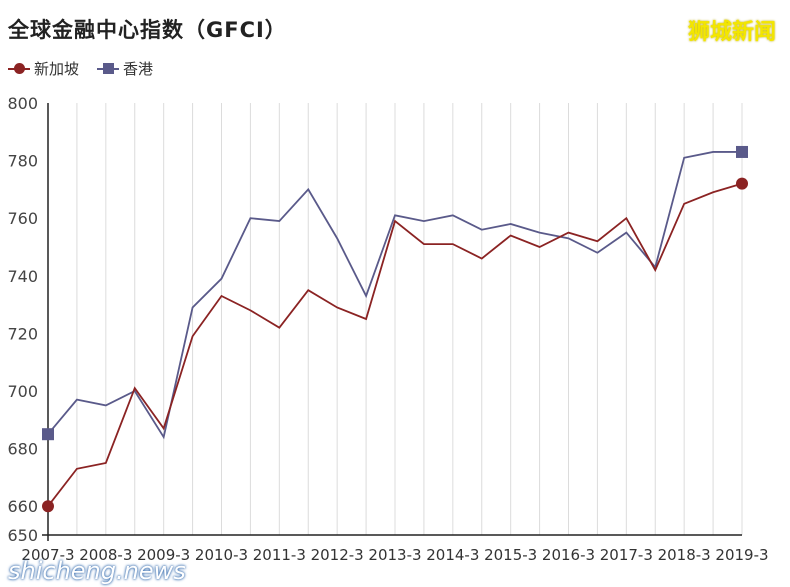 This screenshot has width=790, height=587. I want to click on x-tick-label: 2011-3, so click(279, 555).